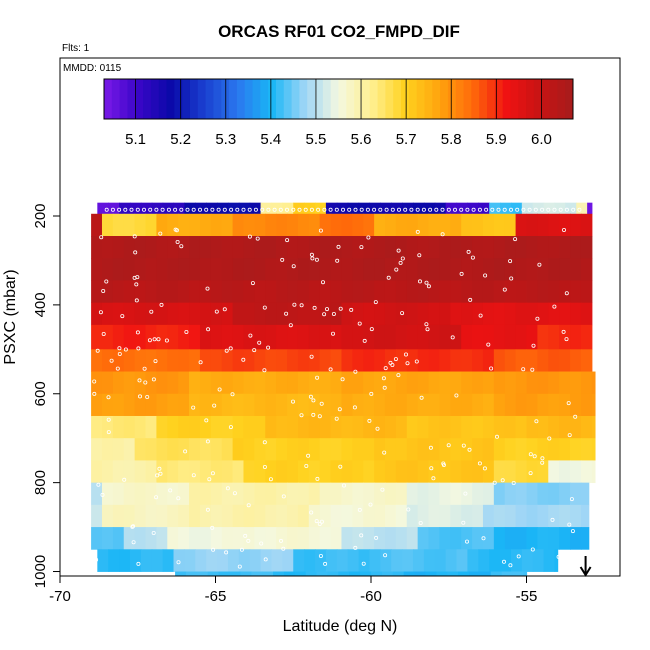  I want to click on x-tick-label: -65, so click(216, 596).